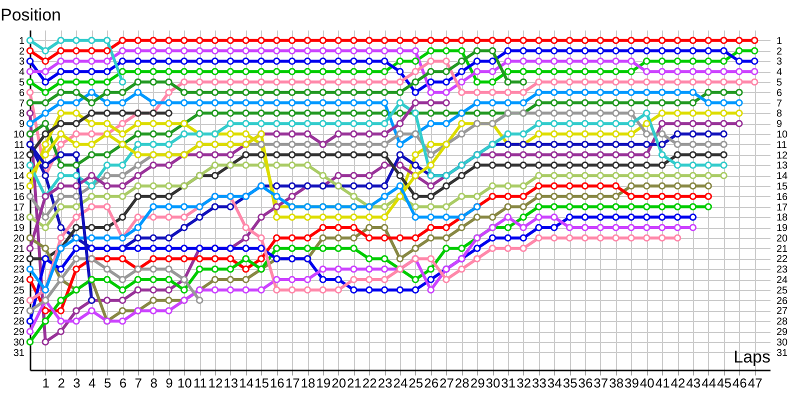 The height and width of the screenshot is (400, 800). I want to click on y2-tick-label: 5, so click(779, 82).